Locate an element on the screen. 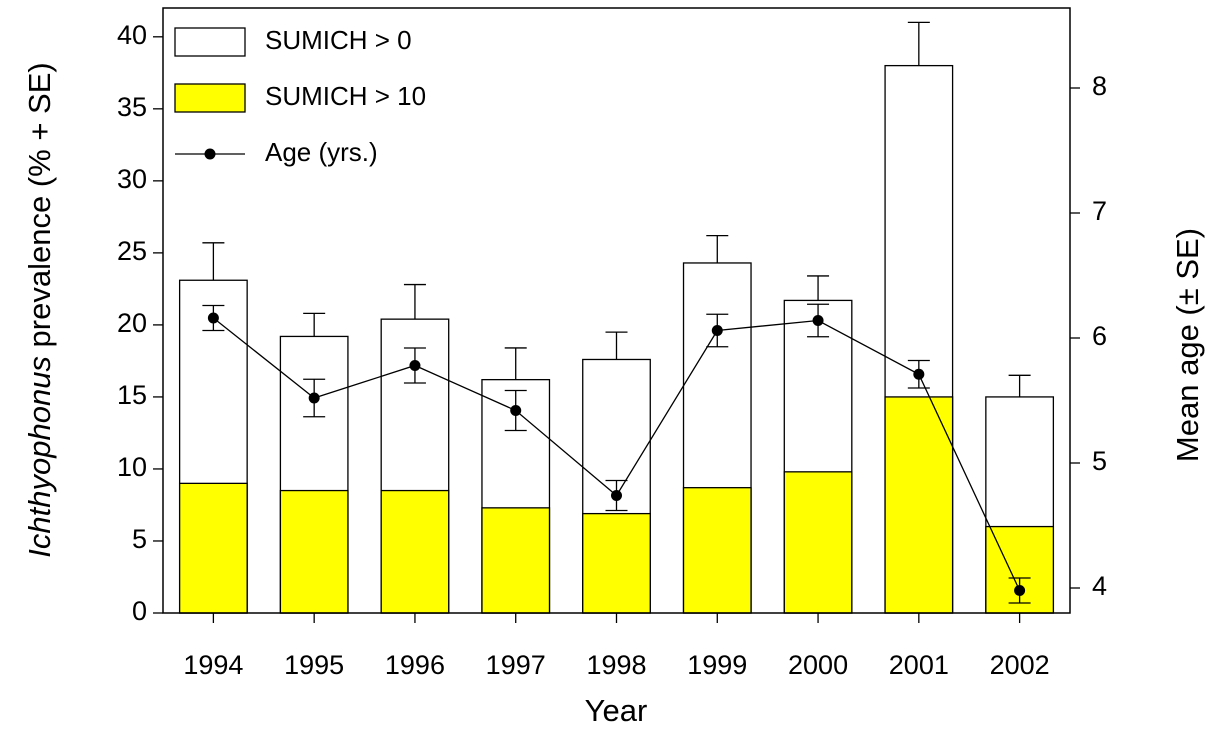  x-tick-label: 2002 is located at coordinates (1020, 665).